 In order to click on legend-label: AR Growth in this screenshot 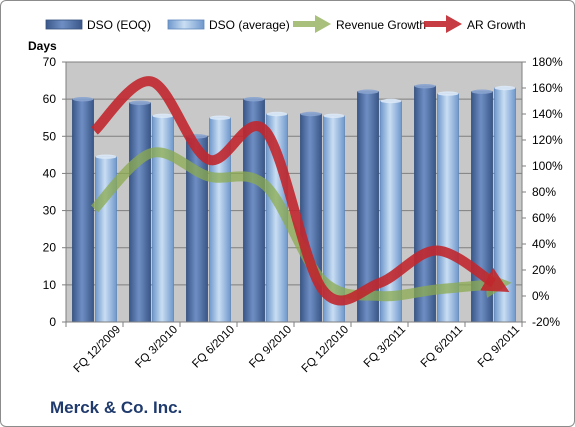, I will do `click(496, 25)`.